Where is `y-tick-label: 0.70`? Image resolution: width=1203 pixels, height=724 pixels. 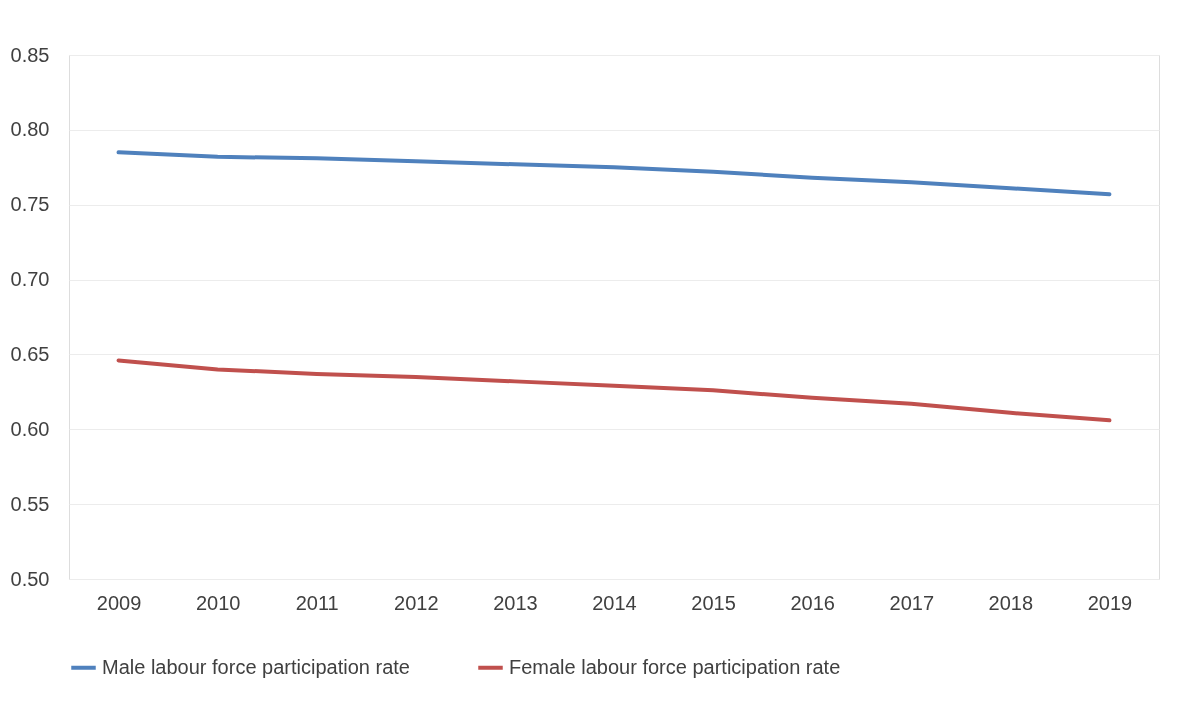 y-tick-label: 0.70 is located at coordinates (30, 279).